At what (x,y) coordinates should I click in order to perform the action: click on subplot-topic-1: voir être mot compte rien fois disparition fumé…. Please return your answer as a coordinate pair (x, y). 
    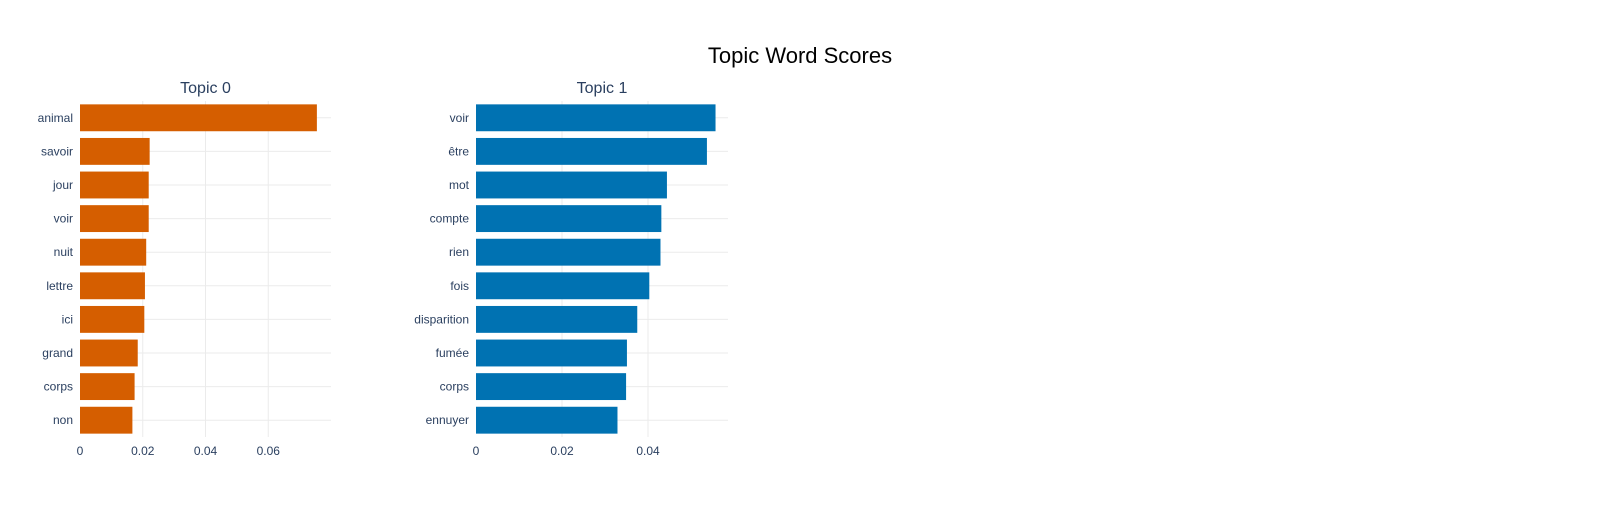
    Looking at the image, I should click on (571, 269).